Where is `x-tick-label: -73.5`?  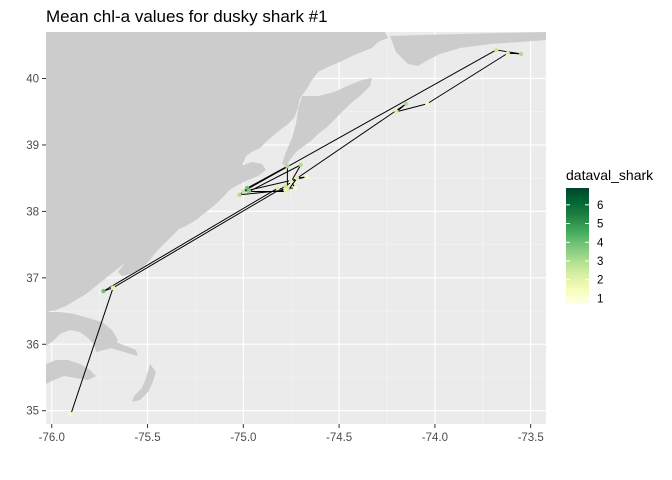 x-tick-label: -73.5 is located at coordinates (531, 438).